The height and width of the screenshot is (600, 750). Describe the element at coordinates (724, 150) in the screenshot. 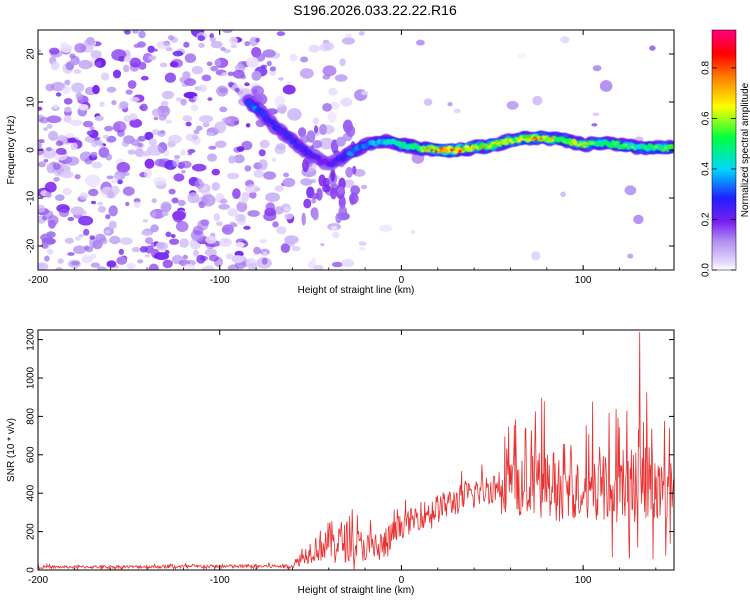

I see `colorbar` at that location.